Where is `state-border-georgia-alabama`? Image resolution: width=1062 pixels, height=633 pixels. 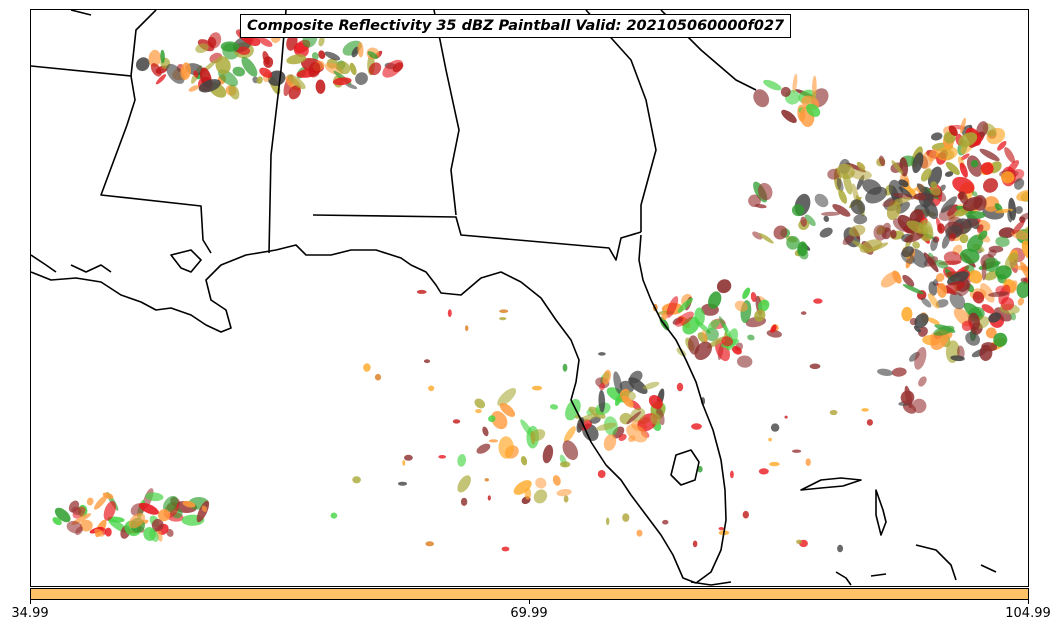 state-border-georgia-alabama is located at coordinates (446, 113).